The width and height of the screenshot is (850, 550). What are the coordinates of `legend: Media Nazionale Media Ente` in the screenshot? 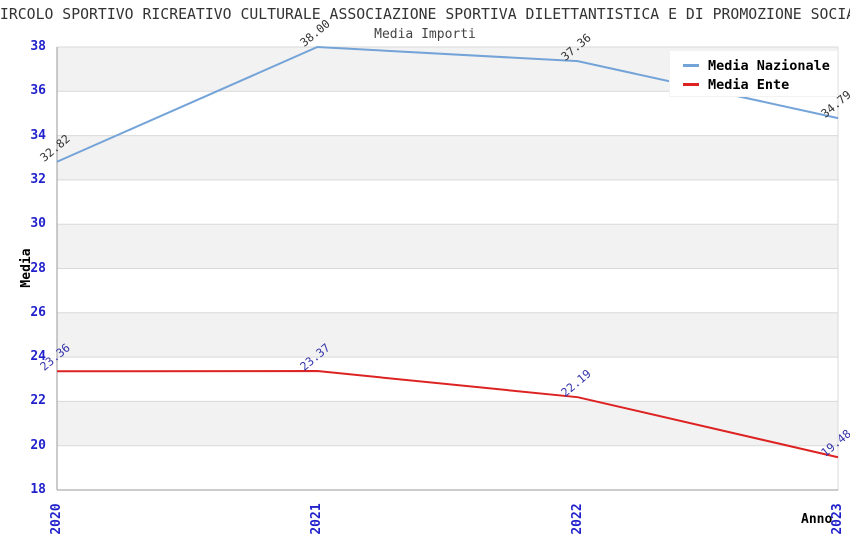 It's located at (753, 73).